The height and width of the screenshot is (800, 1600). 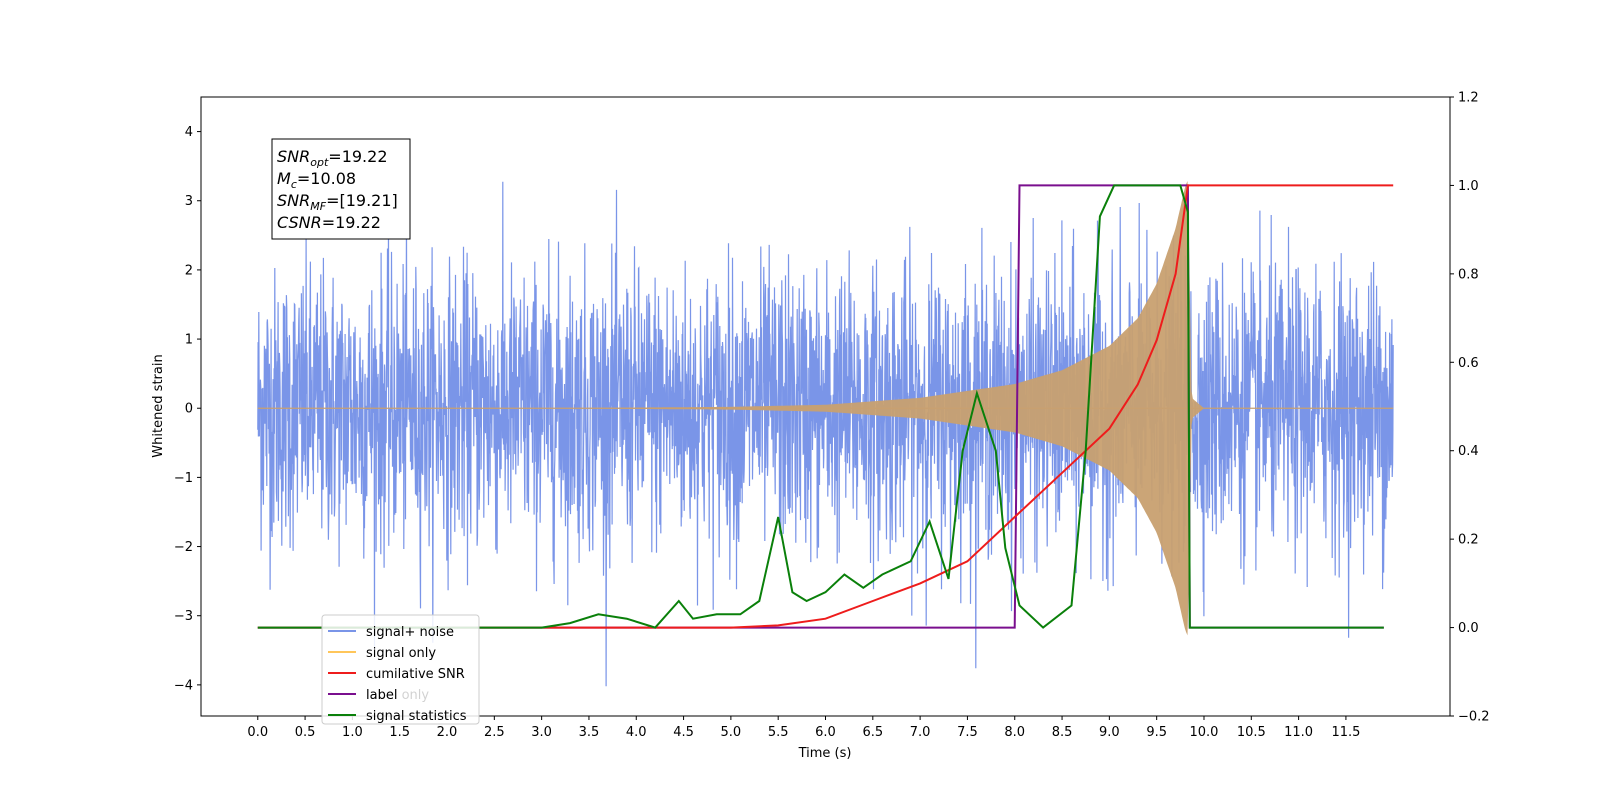 I want to click on annotation-line: M, so click(x=284, y=178).